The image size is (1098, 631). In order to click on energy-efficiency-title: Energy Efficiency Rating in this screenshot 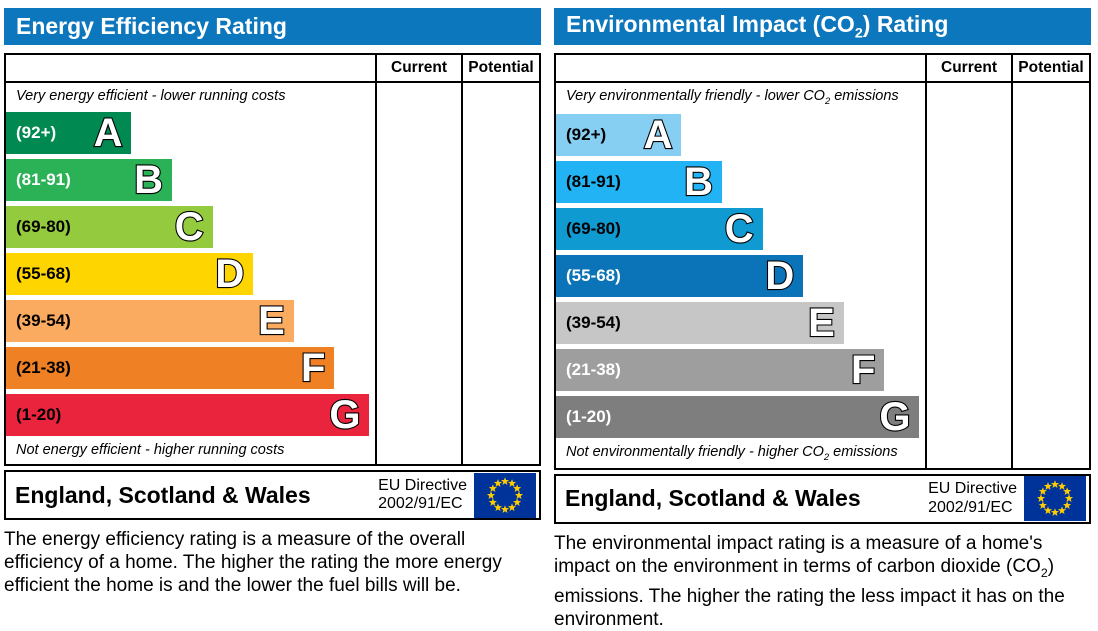, I will do `click(272, 26)`.